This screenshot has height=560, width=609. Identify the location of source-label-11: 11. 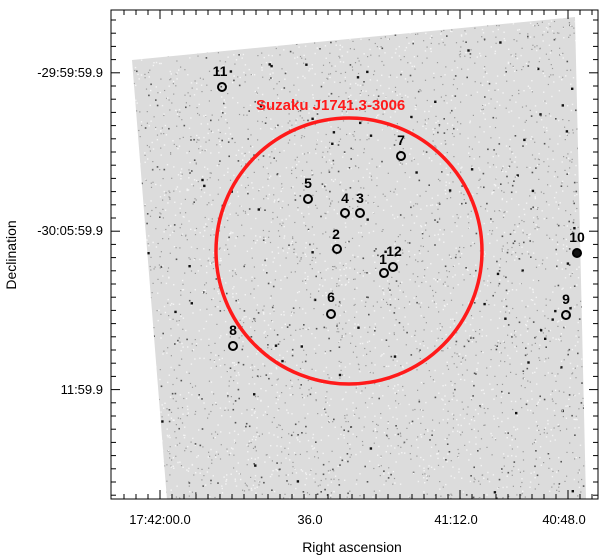
(220, 71).